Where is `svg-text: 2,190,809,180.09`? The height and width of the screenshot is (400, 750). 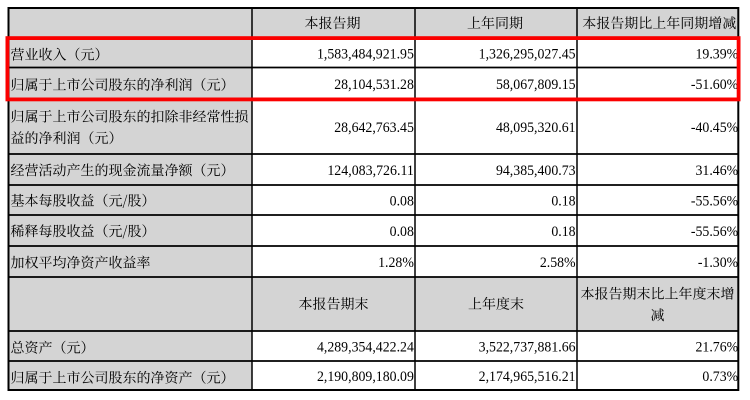 svg-text: 2,190,809,180.09 is located at coordinates (365, 377).